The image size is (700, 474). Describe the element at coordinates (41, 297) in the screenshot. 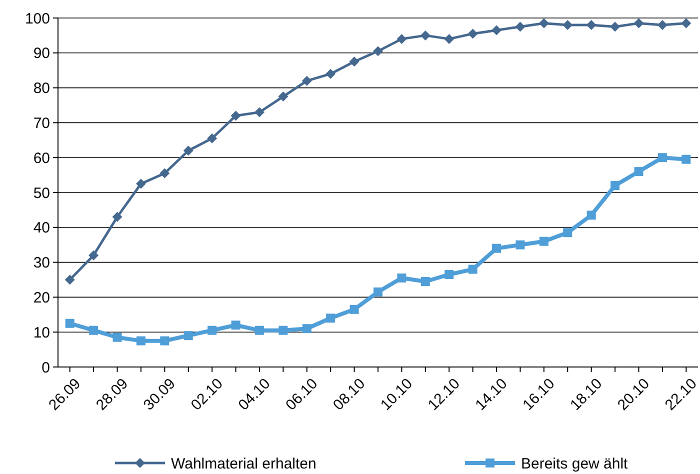

I see `y-tick-label: 20` at that location.